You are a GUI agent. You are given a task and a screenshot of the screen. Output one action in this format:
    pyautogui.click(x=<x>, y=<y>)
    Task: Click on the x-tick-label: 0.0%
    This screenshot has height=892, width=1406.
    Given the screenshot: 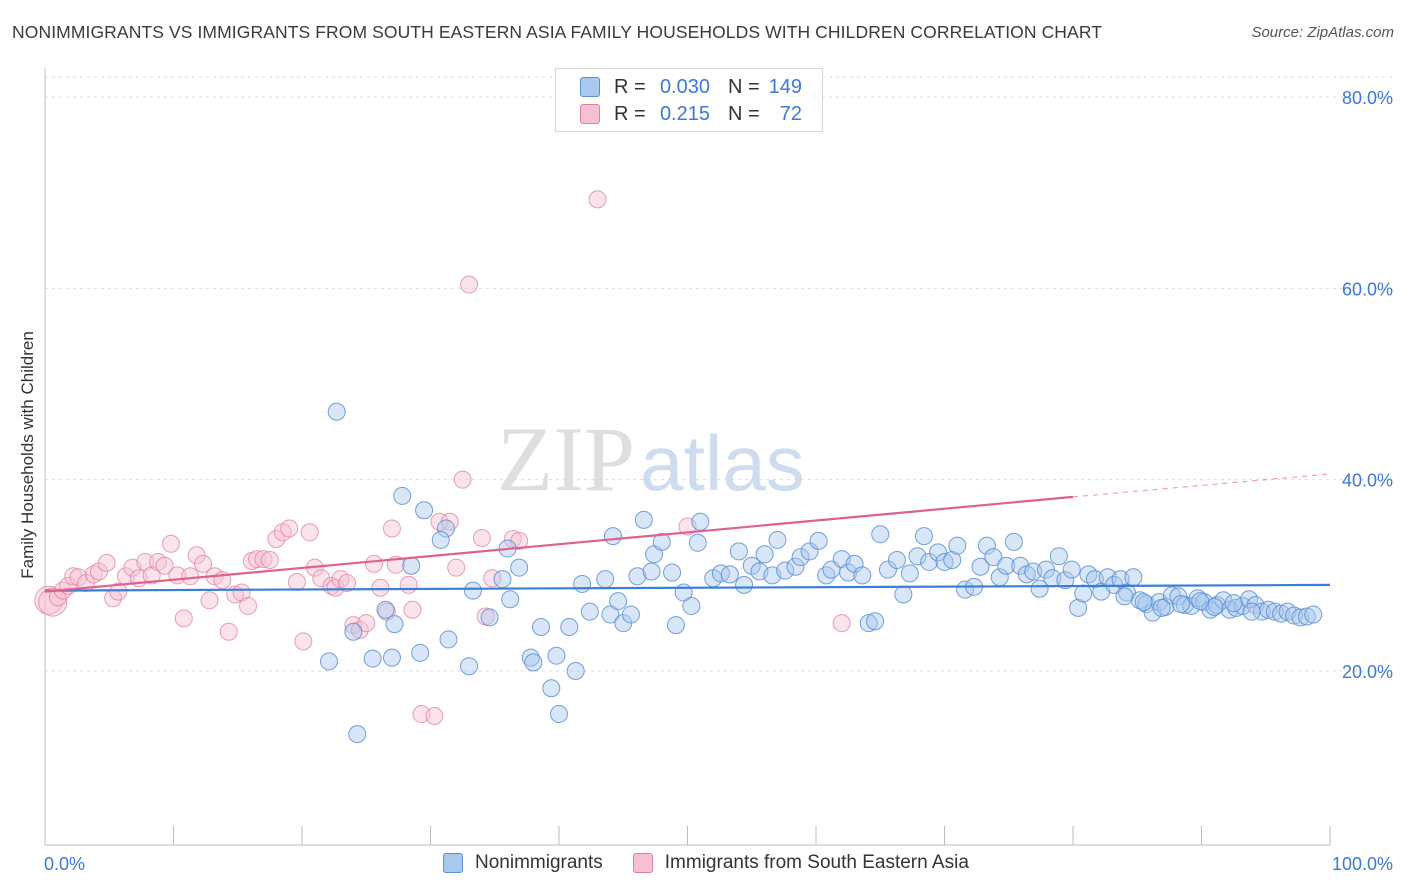 What is the action you would take?
    pyautogui.click(x=64, y=864)
    